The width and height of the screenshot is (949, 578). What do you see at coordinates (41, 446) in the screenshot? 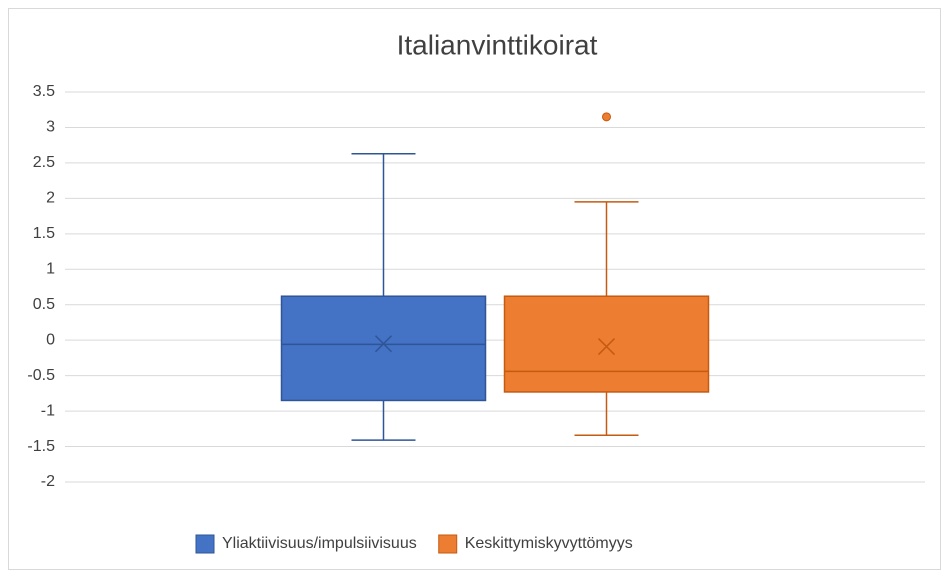
I see `y-tick-label: -1.5` at bounding box center [41, 446].